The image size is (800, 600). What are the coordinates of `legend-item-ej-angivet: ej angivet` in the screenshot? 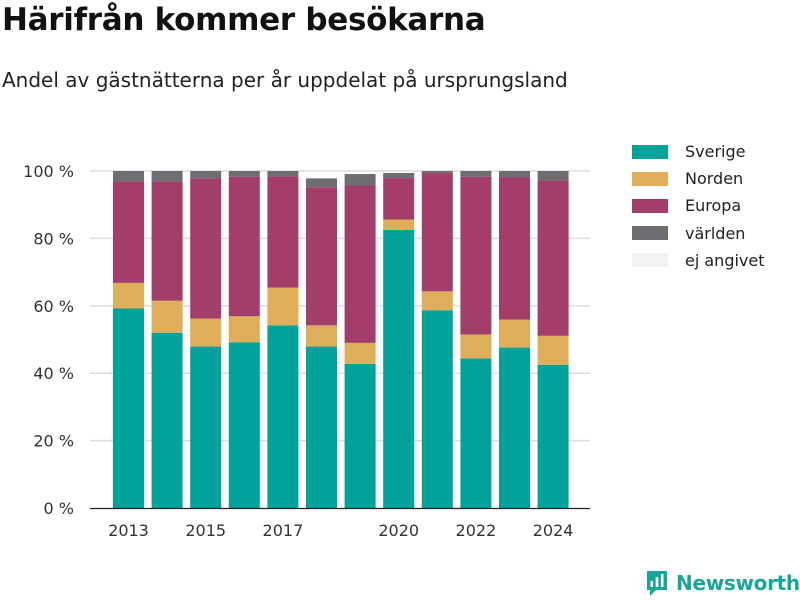 It's located at (698, 260).